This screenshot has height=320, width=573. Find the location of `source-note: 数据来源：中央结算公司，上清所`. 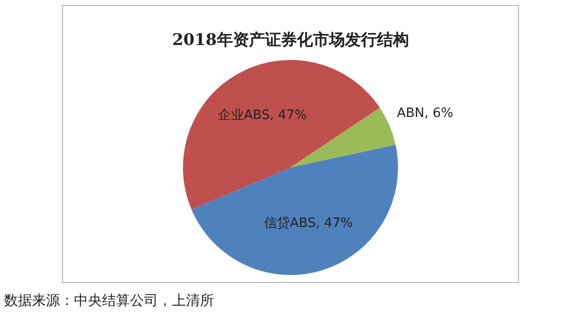

source-note: 数据来源：中央结算公司，上清所 is located at coordinates (109, 301).